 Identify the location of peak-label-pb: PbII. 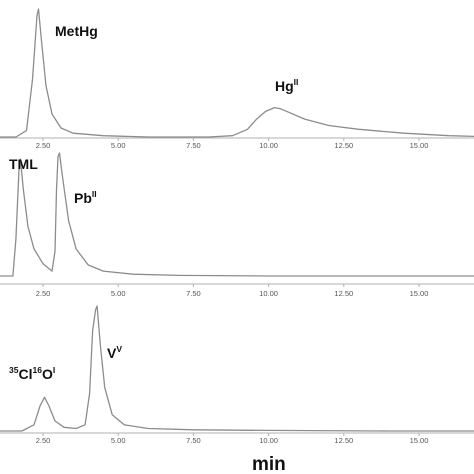
(85, 197).